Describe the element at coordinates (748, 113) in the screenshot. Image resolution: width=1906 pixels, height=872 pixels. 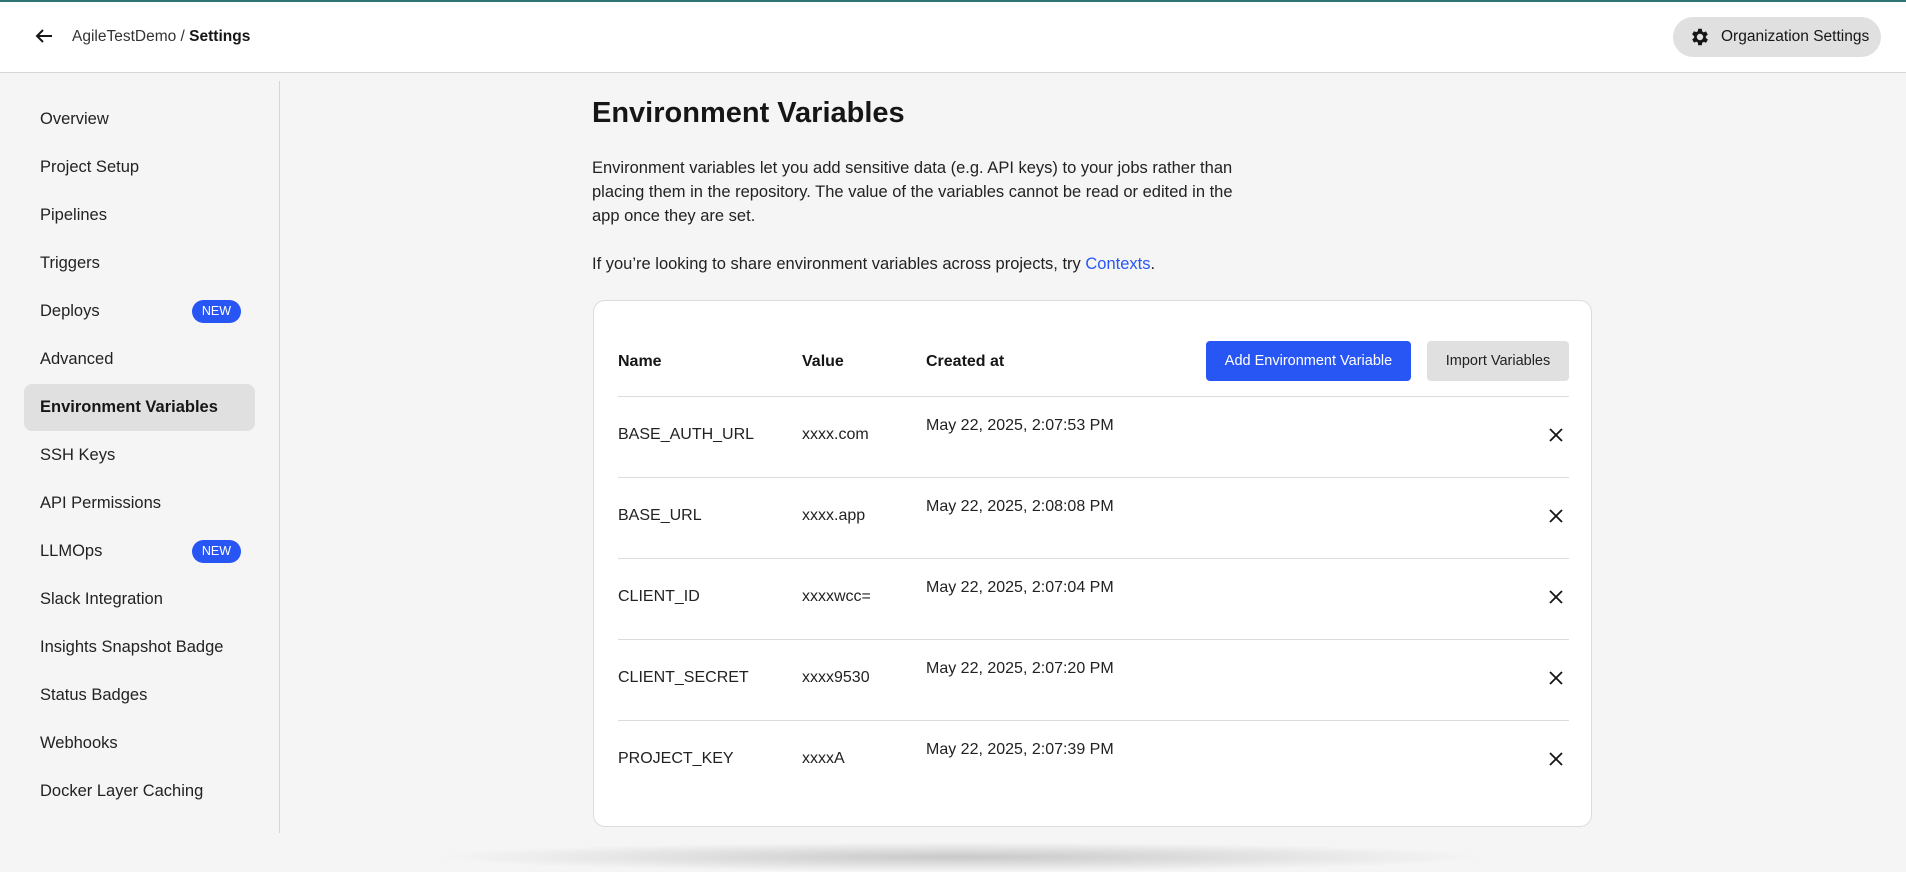
I see `page-title: Environment Variables` at that location.